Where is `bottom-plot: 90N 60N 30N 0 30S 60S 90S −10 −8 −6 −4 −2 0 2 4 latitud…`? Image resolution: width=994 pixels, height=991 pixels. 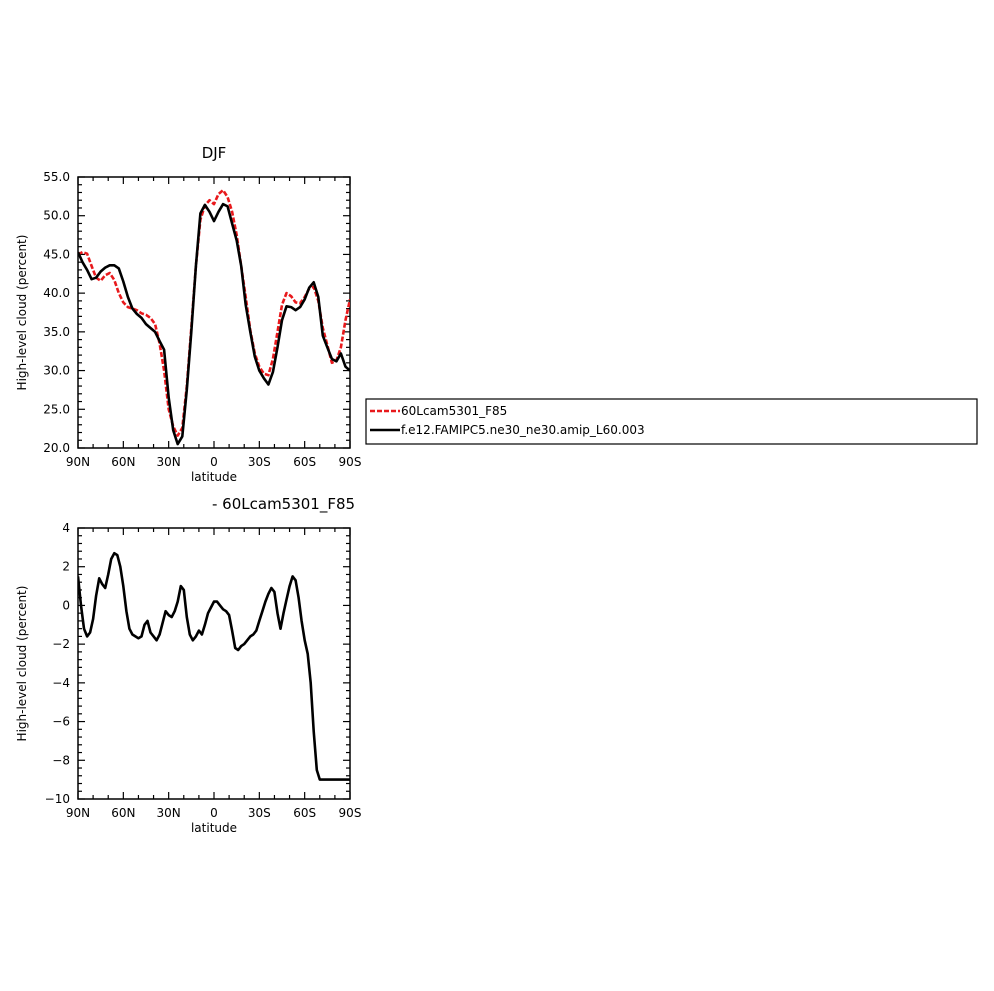 bottom-plot: 90N 60N 30N 0 30S 60S 90S −10 −8 −6 −4 −2 0 2 4 latitud… is located at coordinates (188, 665).